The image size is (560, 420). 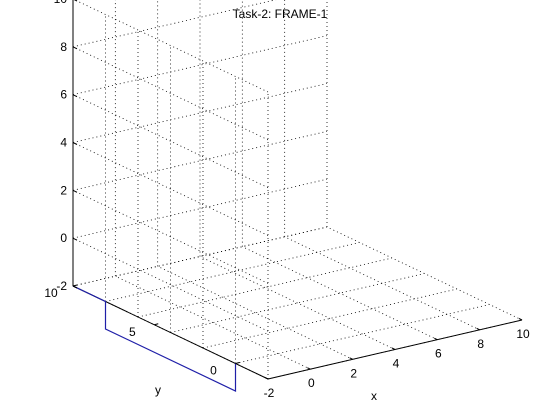 I want to click on x-axis-label: x, so click(x=374, y=396).